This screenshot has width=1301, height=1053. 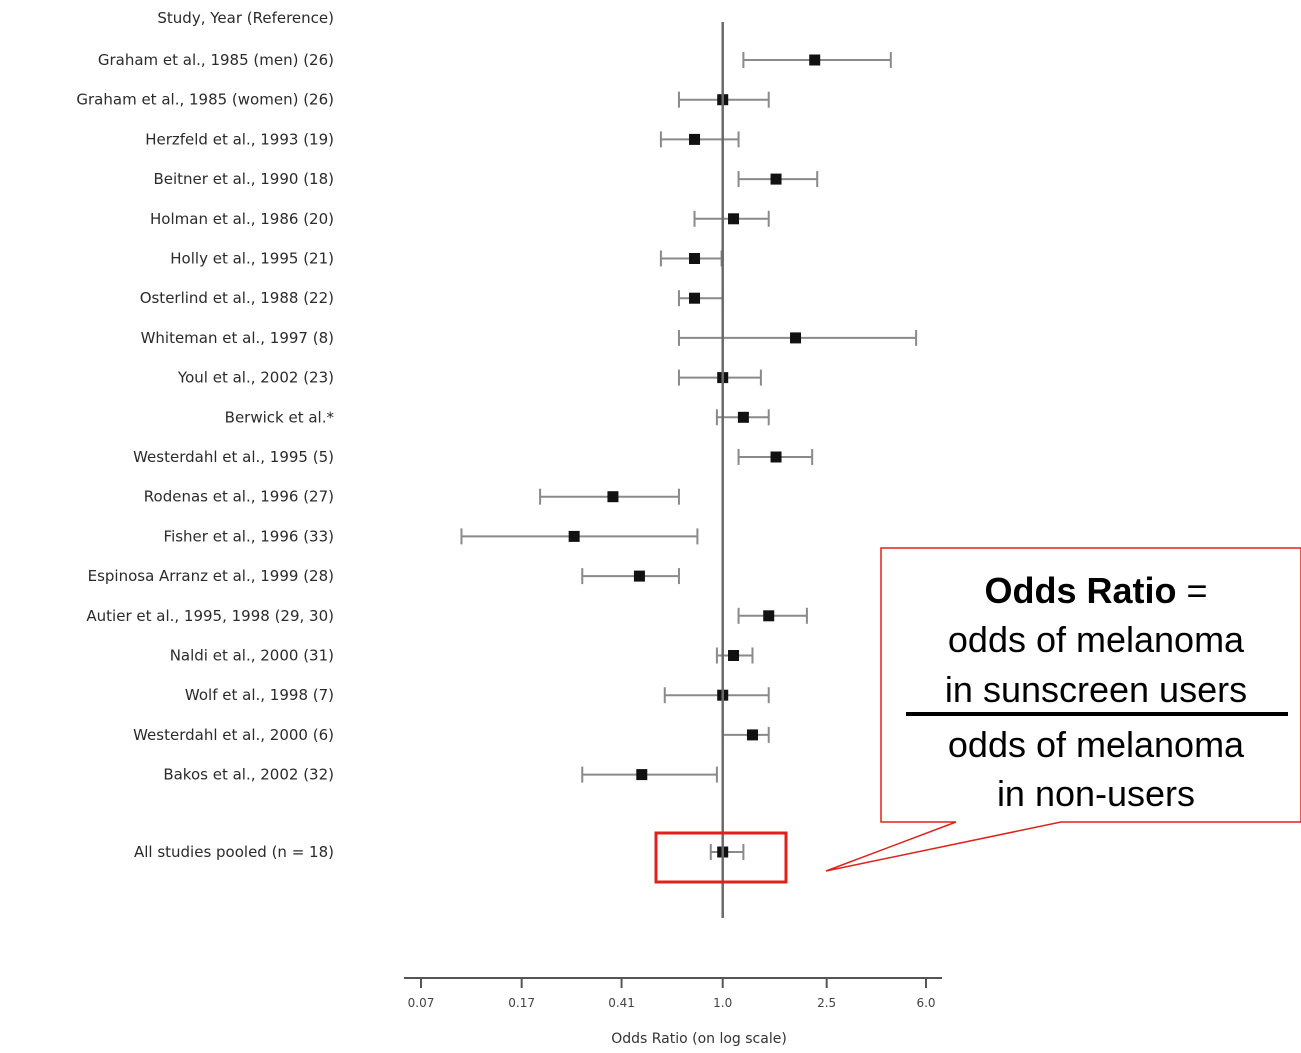 What do you see at coordinates (233, 735) in the screenshot?
I see `study-label: Westerdahl et al., 2000 (6)` at bounding box center [233, 735].